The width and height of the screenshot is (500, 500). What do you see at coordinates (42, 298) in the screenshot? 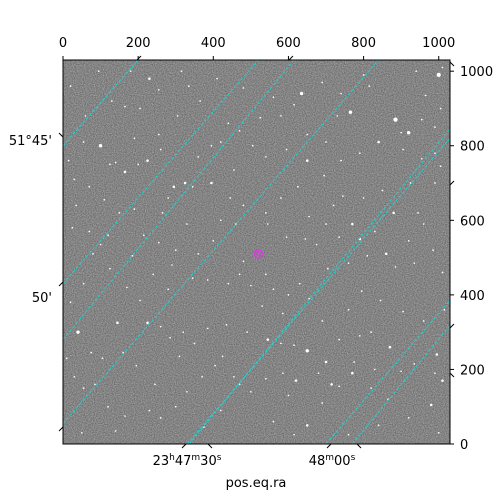
I see `dec-tick-label-2: 50'` at bounding box center [42, 298].